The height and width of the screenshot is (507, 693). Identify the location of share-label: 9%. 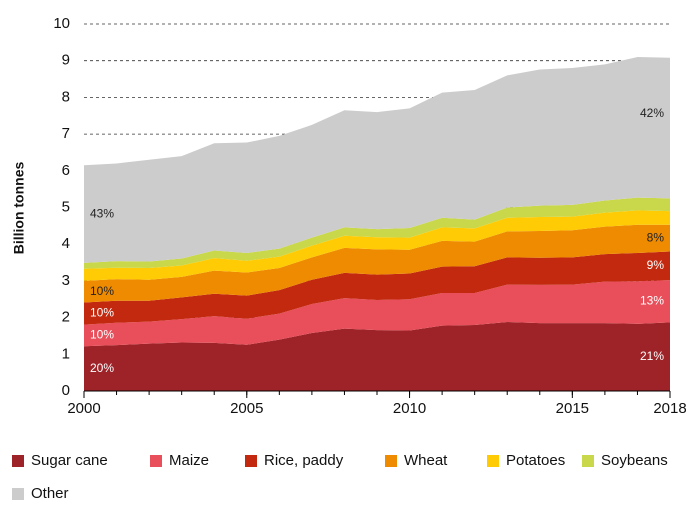
(656, 265).